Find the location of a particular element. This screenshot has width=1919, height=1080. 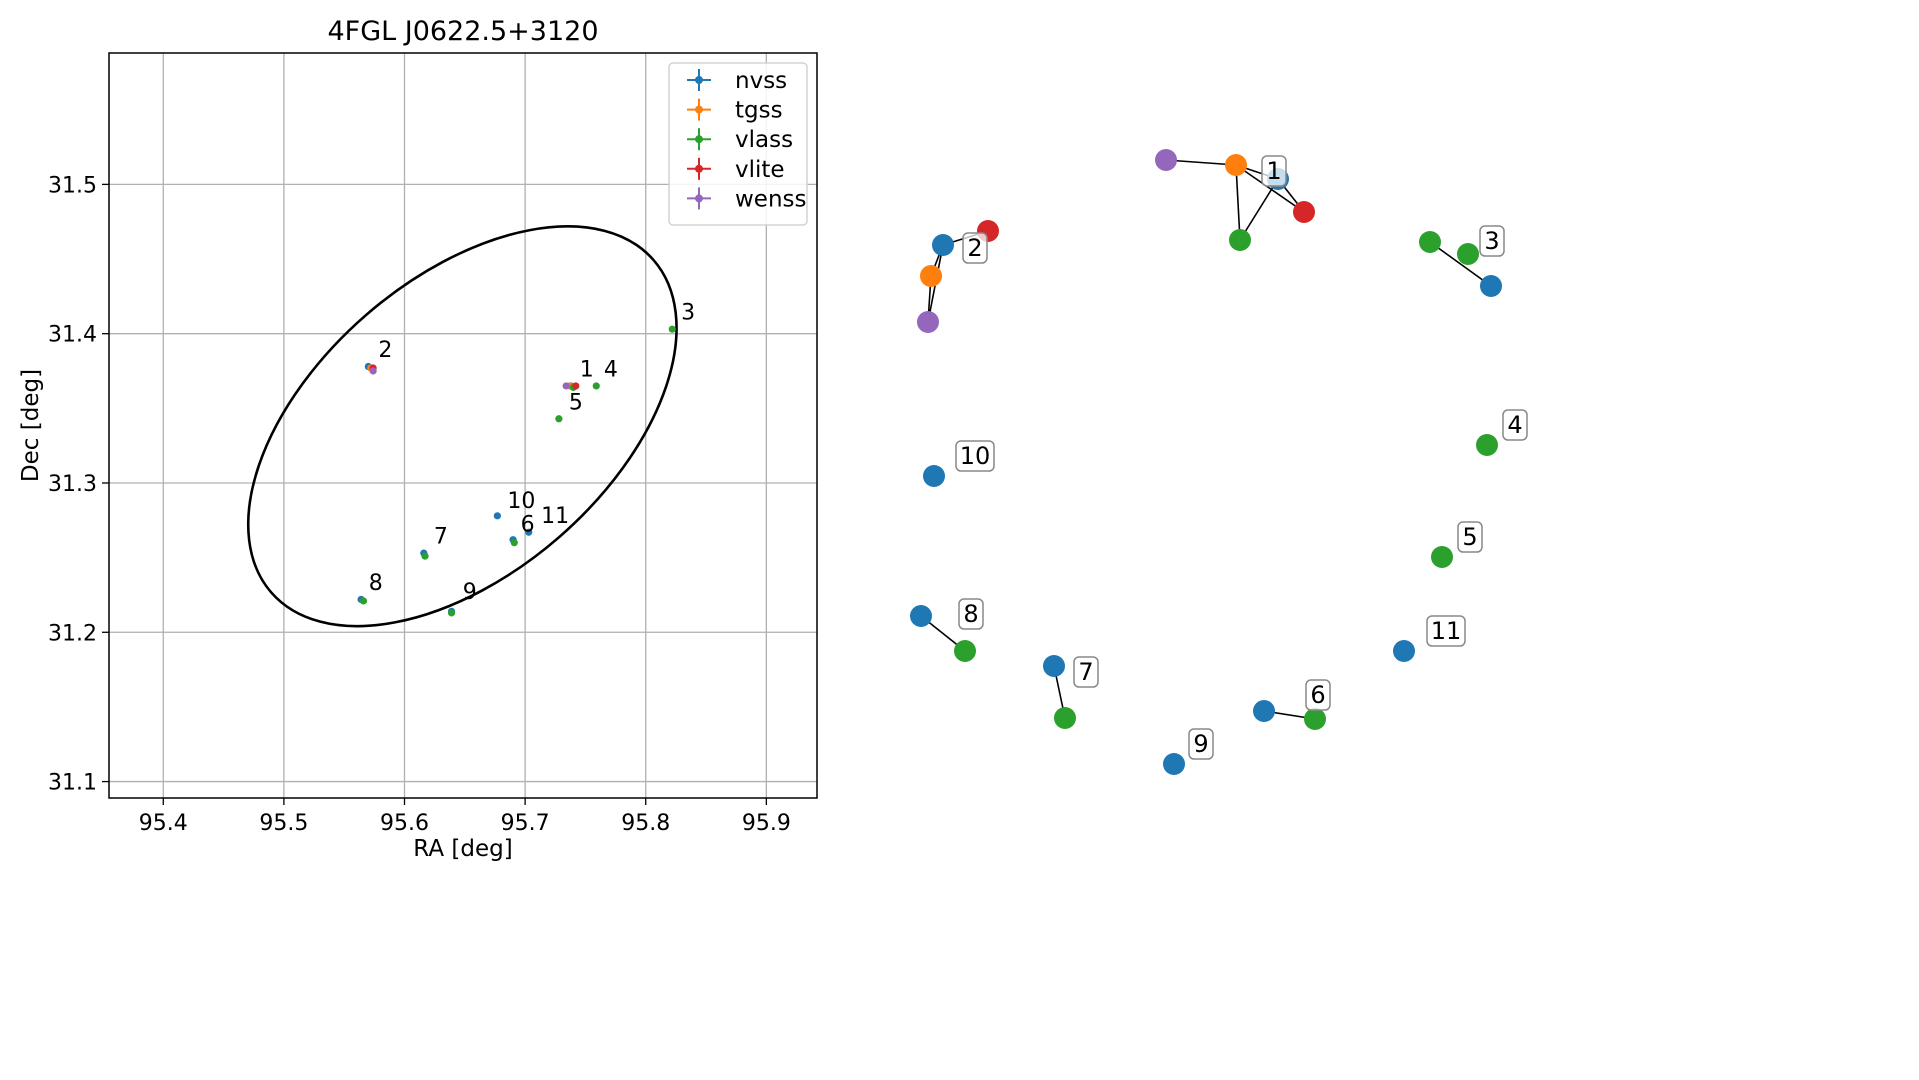

legend-entry: vlass is located at coordinates (740, 140).